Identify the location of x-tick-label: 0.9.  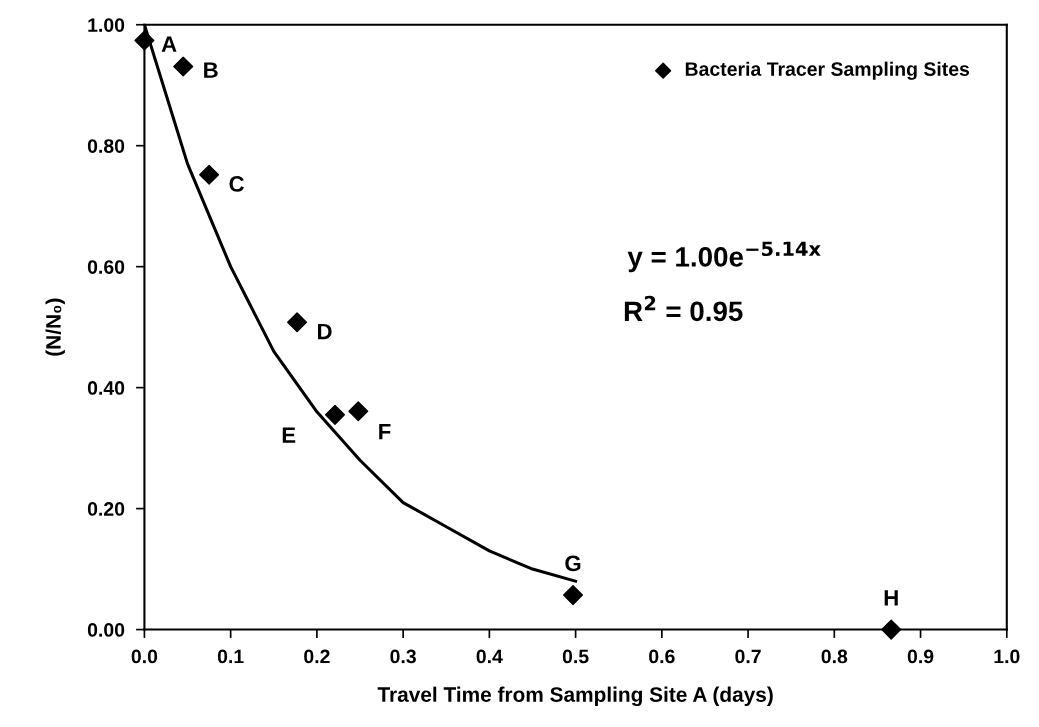
(920, 656).